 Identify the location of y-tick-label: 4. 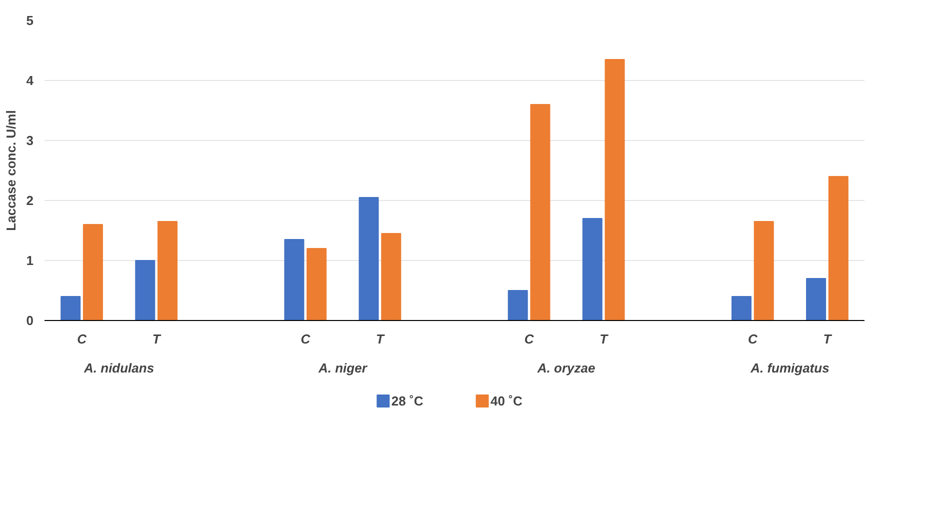
(30, 80).